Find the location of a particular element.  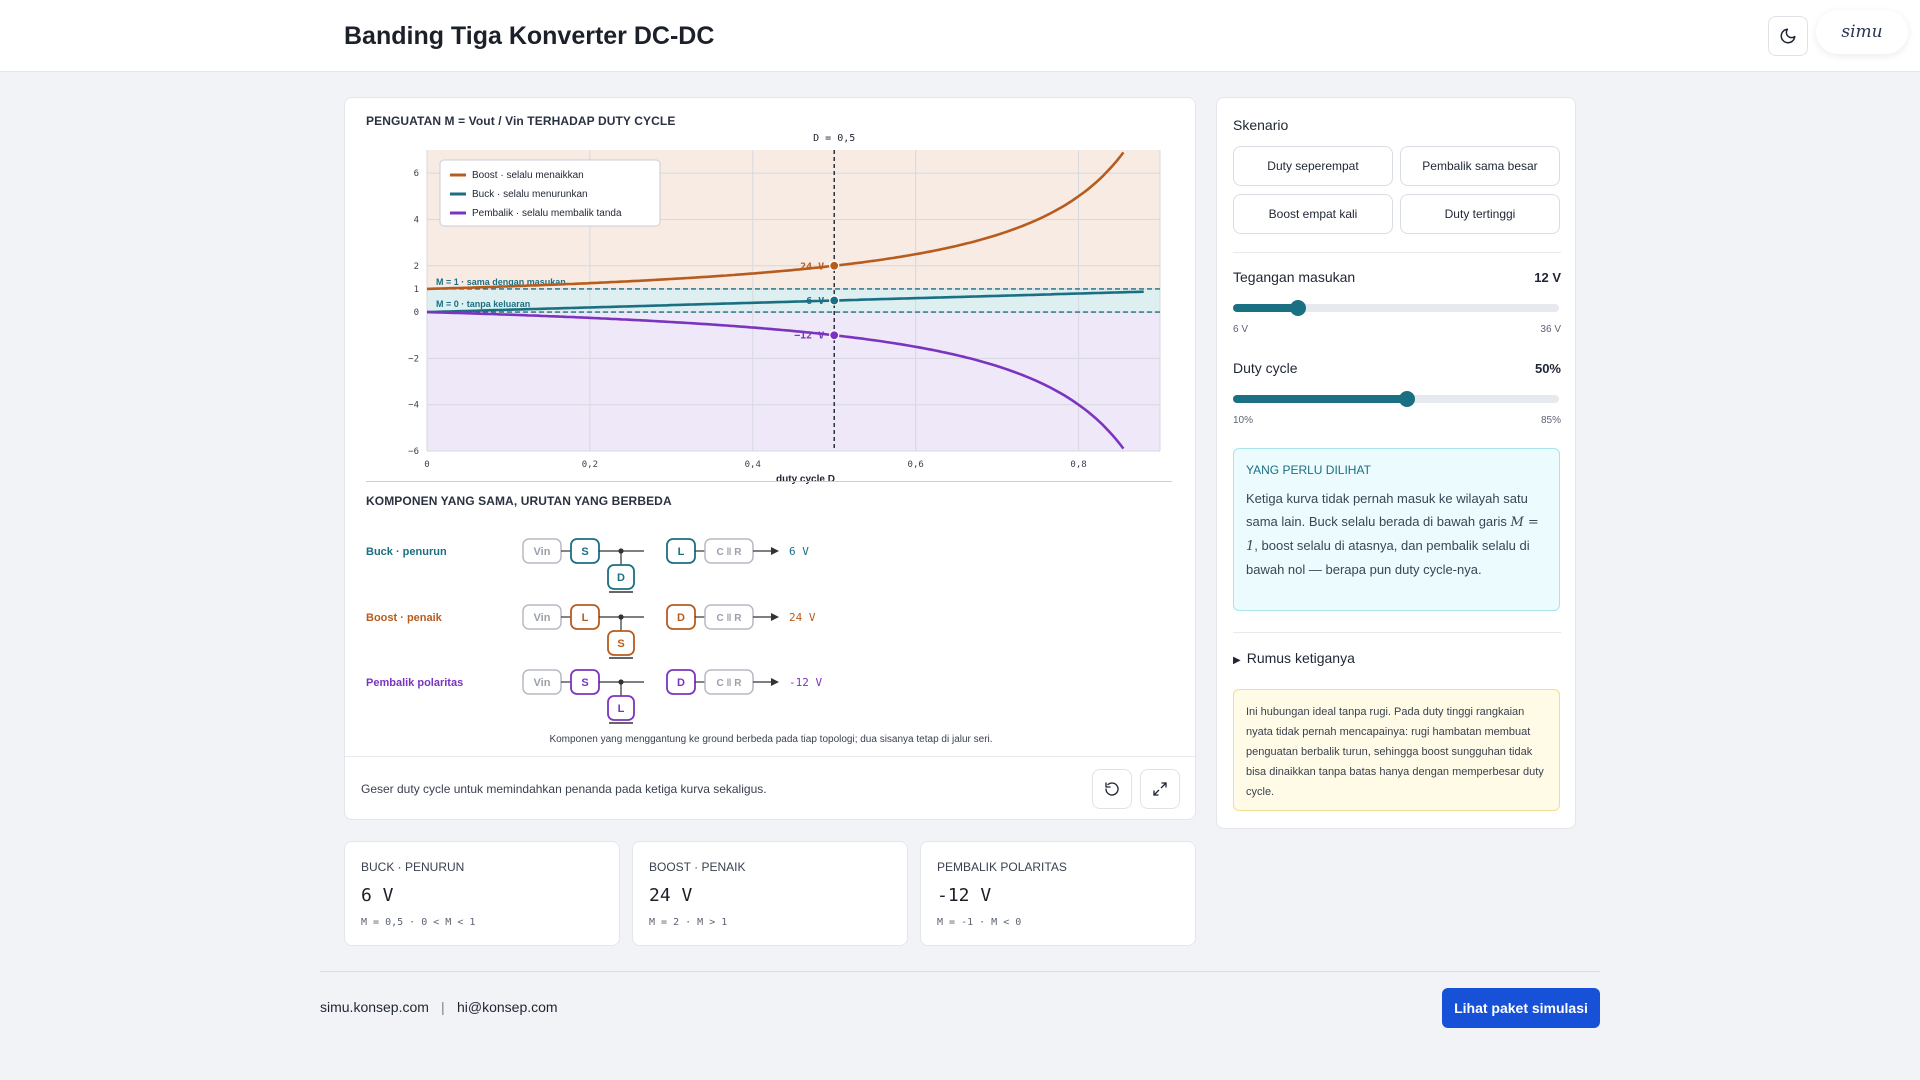

stat-label: BUCK · PENURUN is located at coordinates (413, 867).